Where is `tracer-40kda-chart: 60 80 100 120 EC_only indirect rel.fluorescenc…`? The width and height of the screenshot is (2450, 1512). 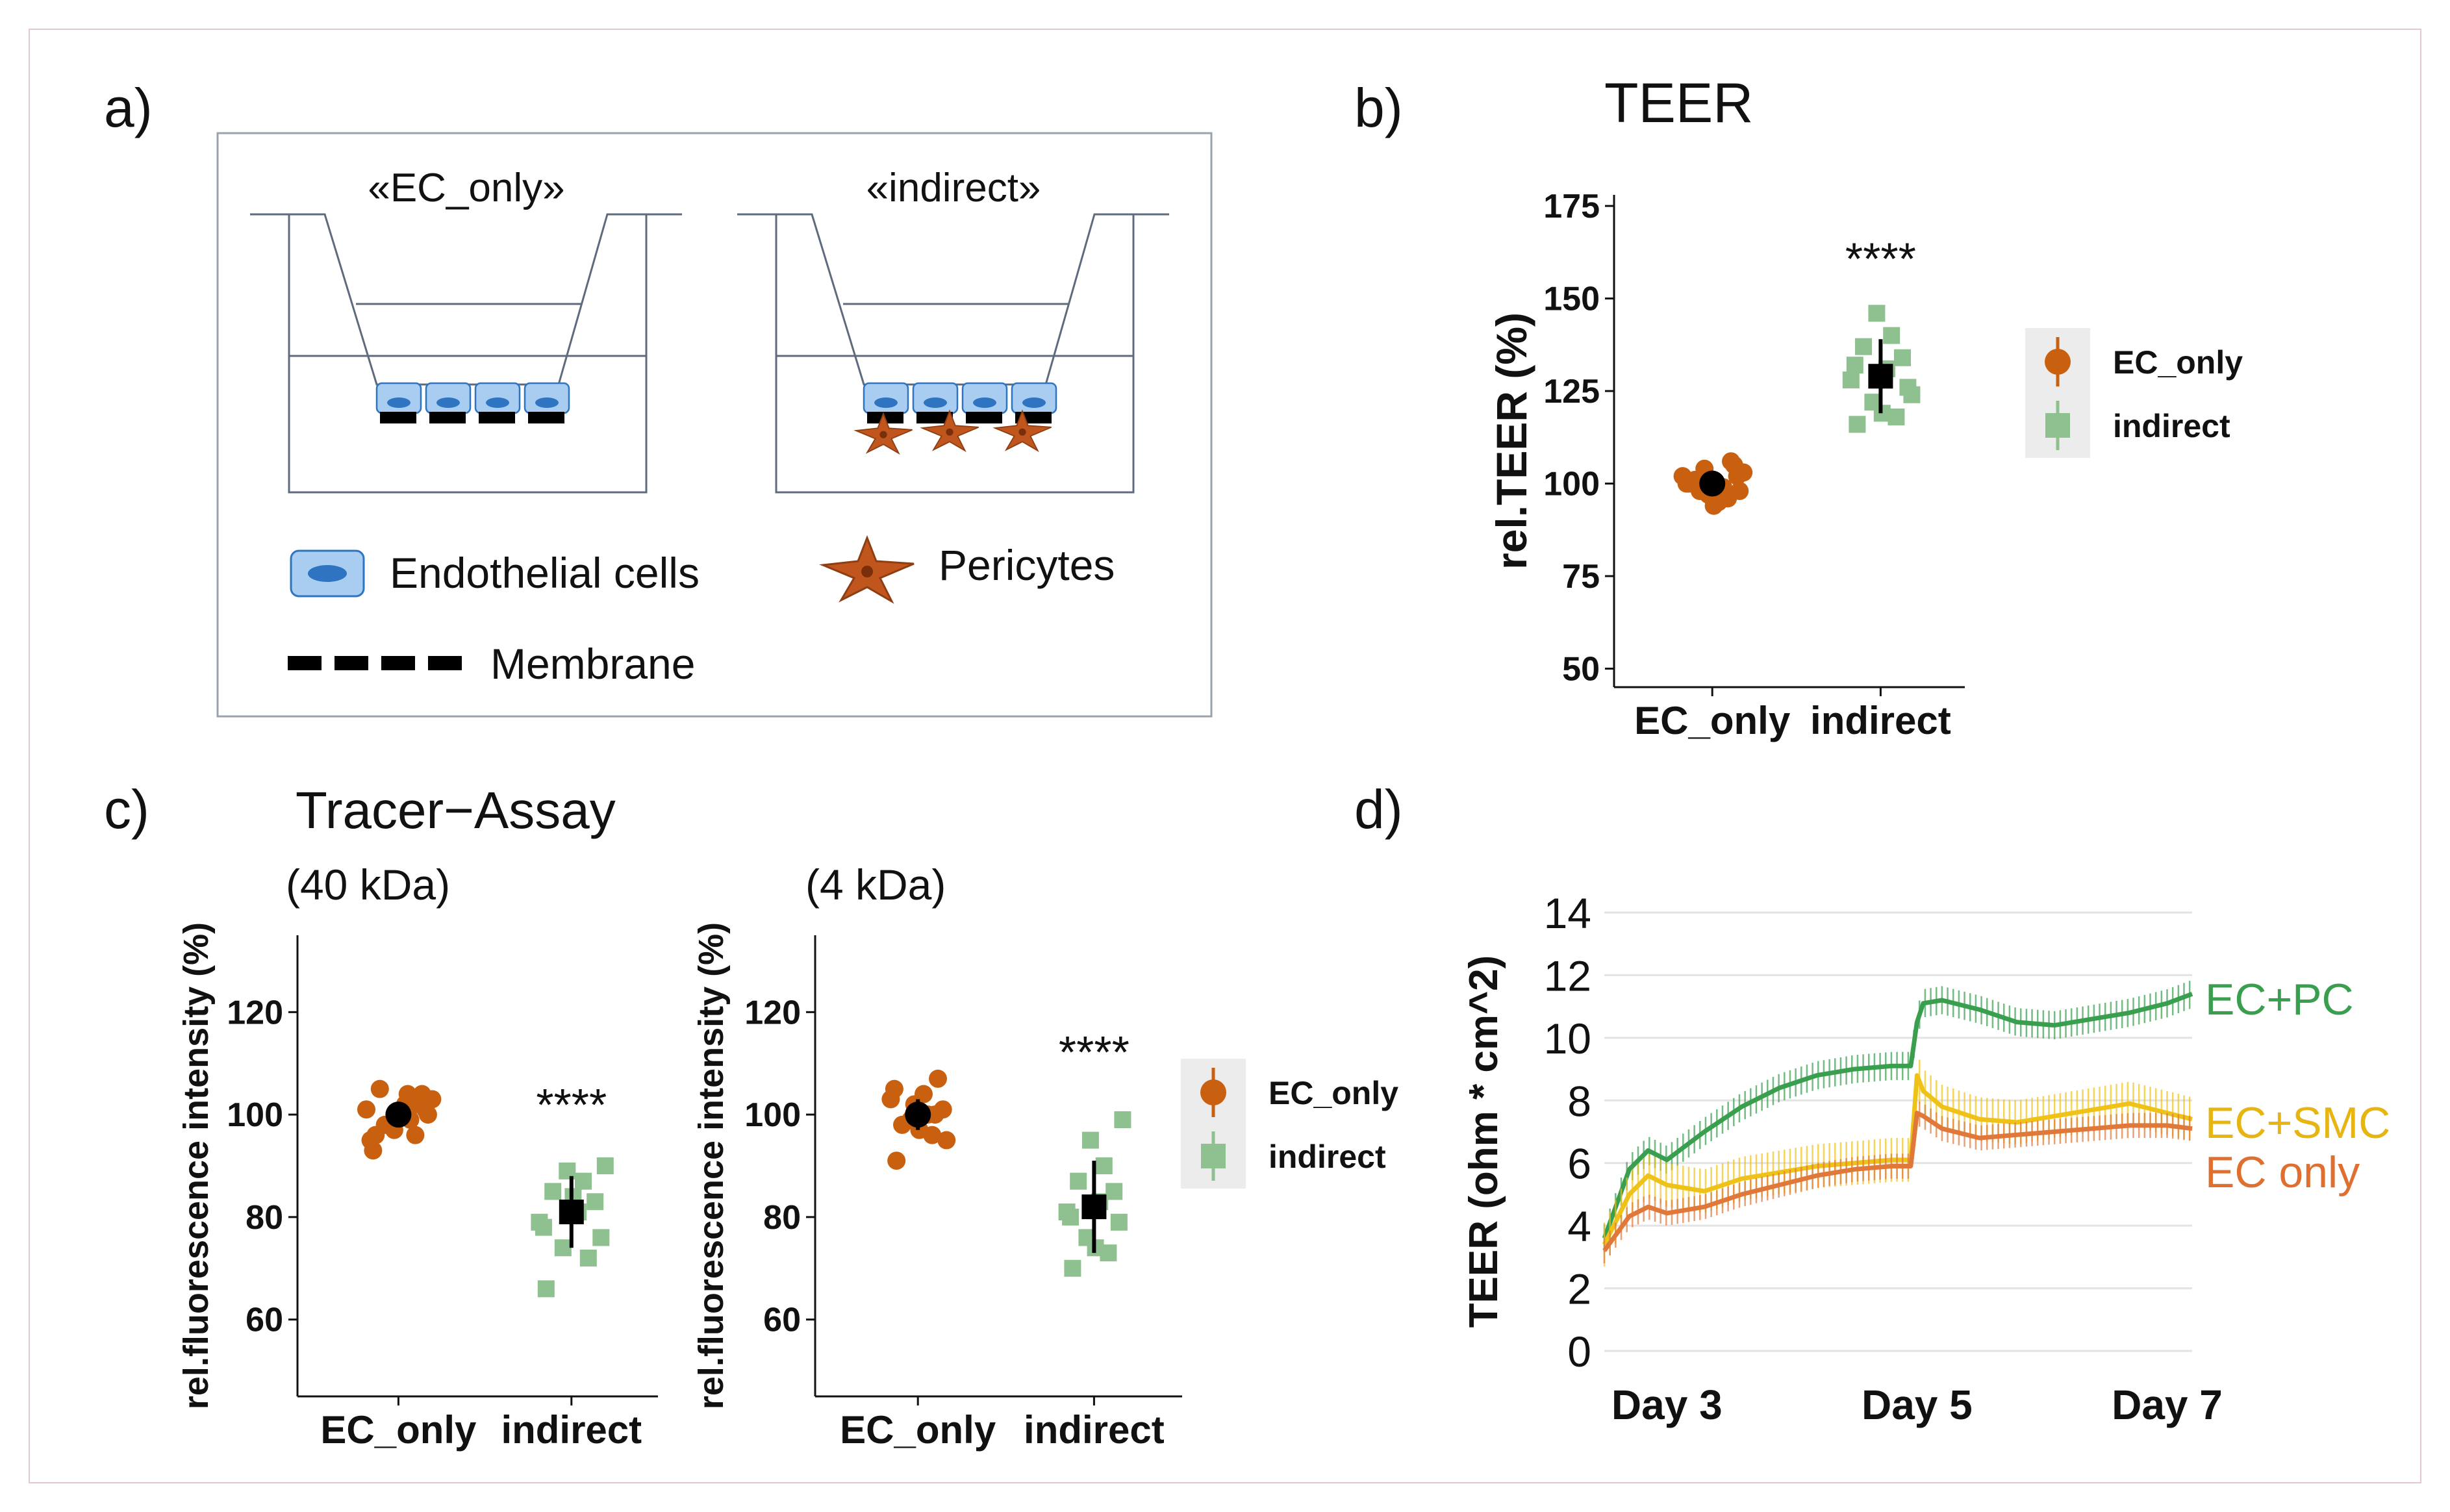
tracer-40kda-chart: 60 80 100 120 EC_only indirect rel.fluorescenc… is located at coordinates (417, 1116).